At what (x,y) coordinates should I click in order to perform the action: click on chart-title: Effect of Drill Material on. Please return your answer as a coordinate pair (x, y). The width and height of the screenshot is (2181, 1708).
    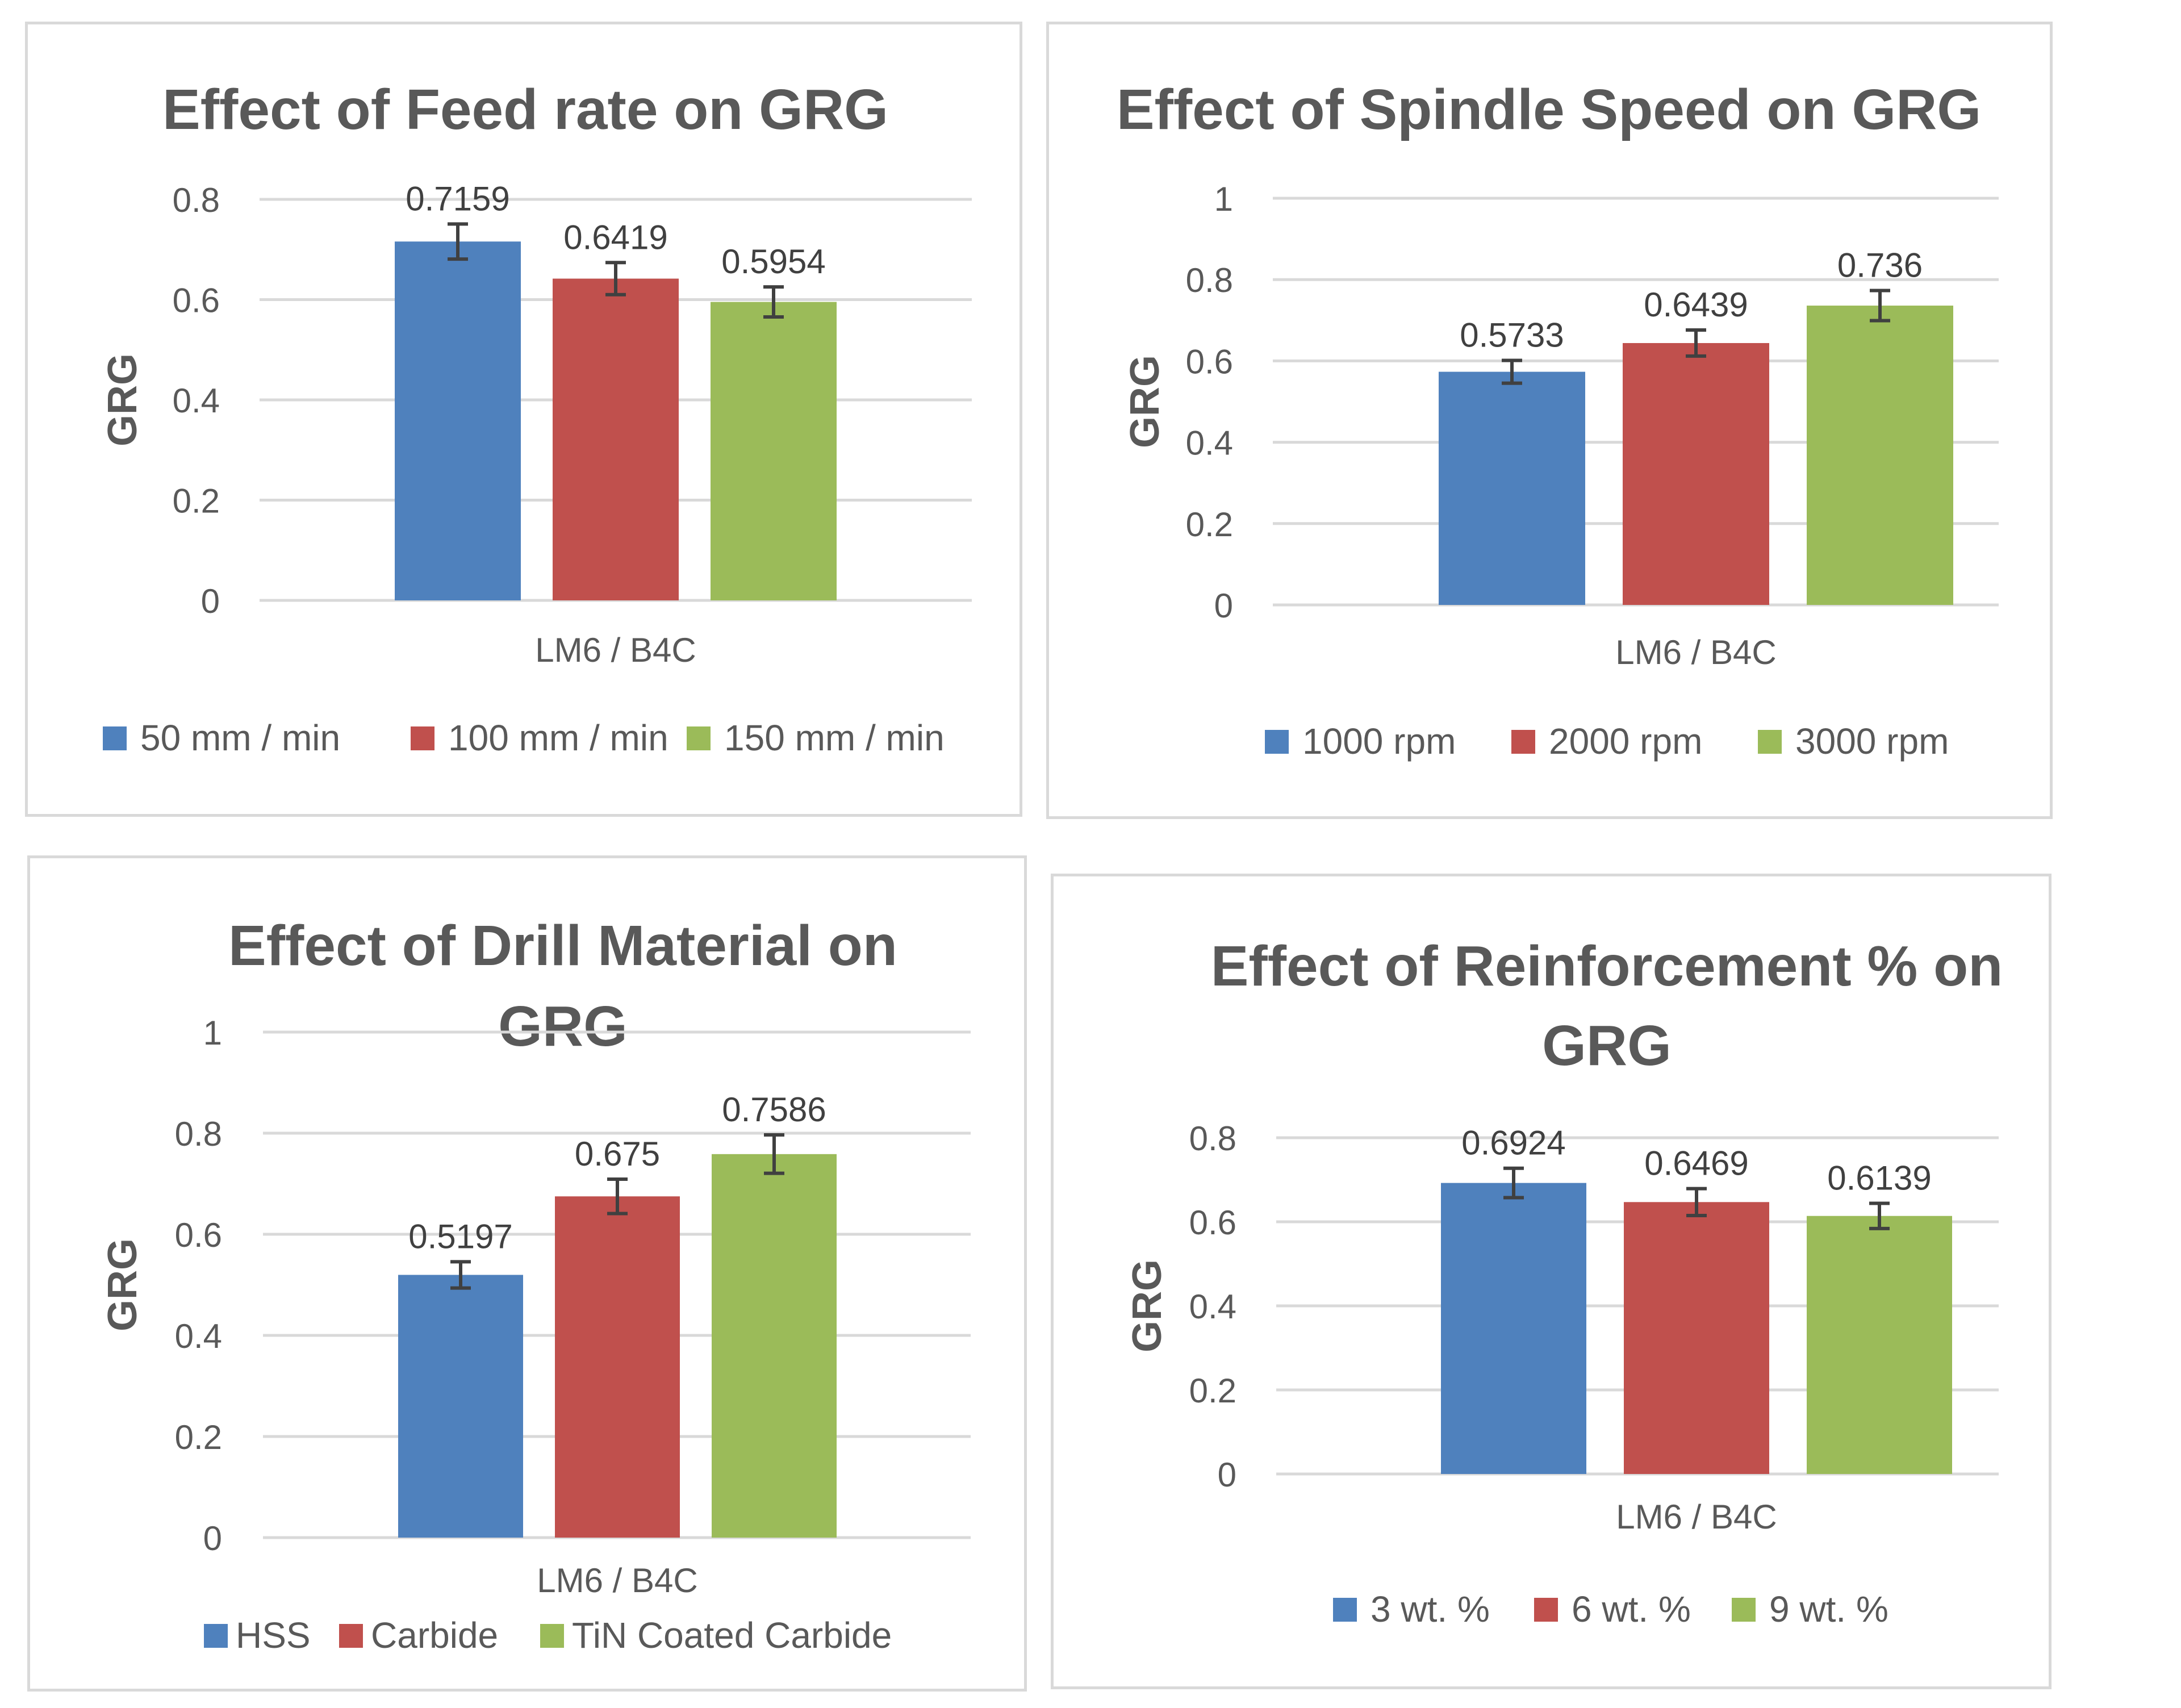
    Looking at the image, I should click on (562, 946).